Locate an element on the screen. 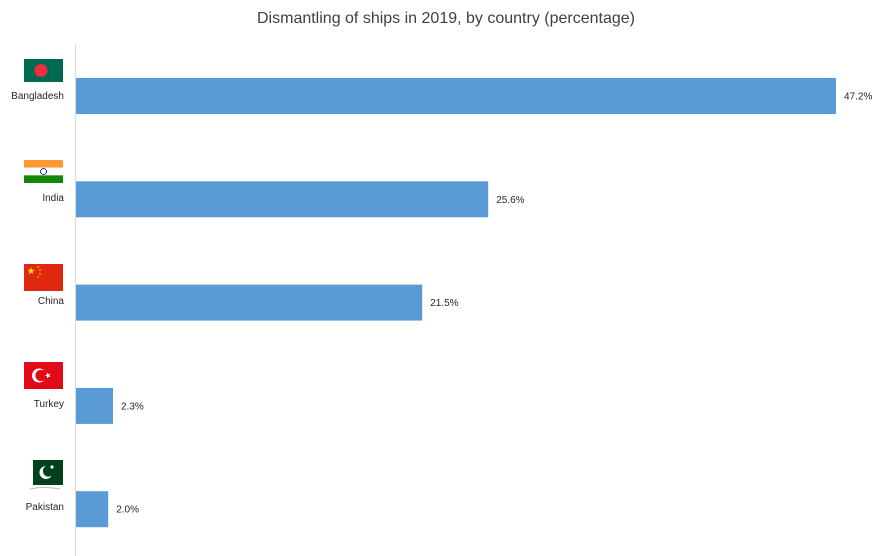  bar-bangladesh is located at coordinates (456, 96).